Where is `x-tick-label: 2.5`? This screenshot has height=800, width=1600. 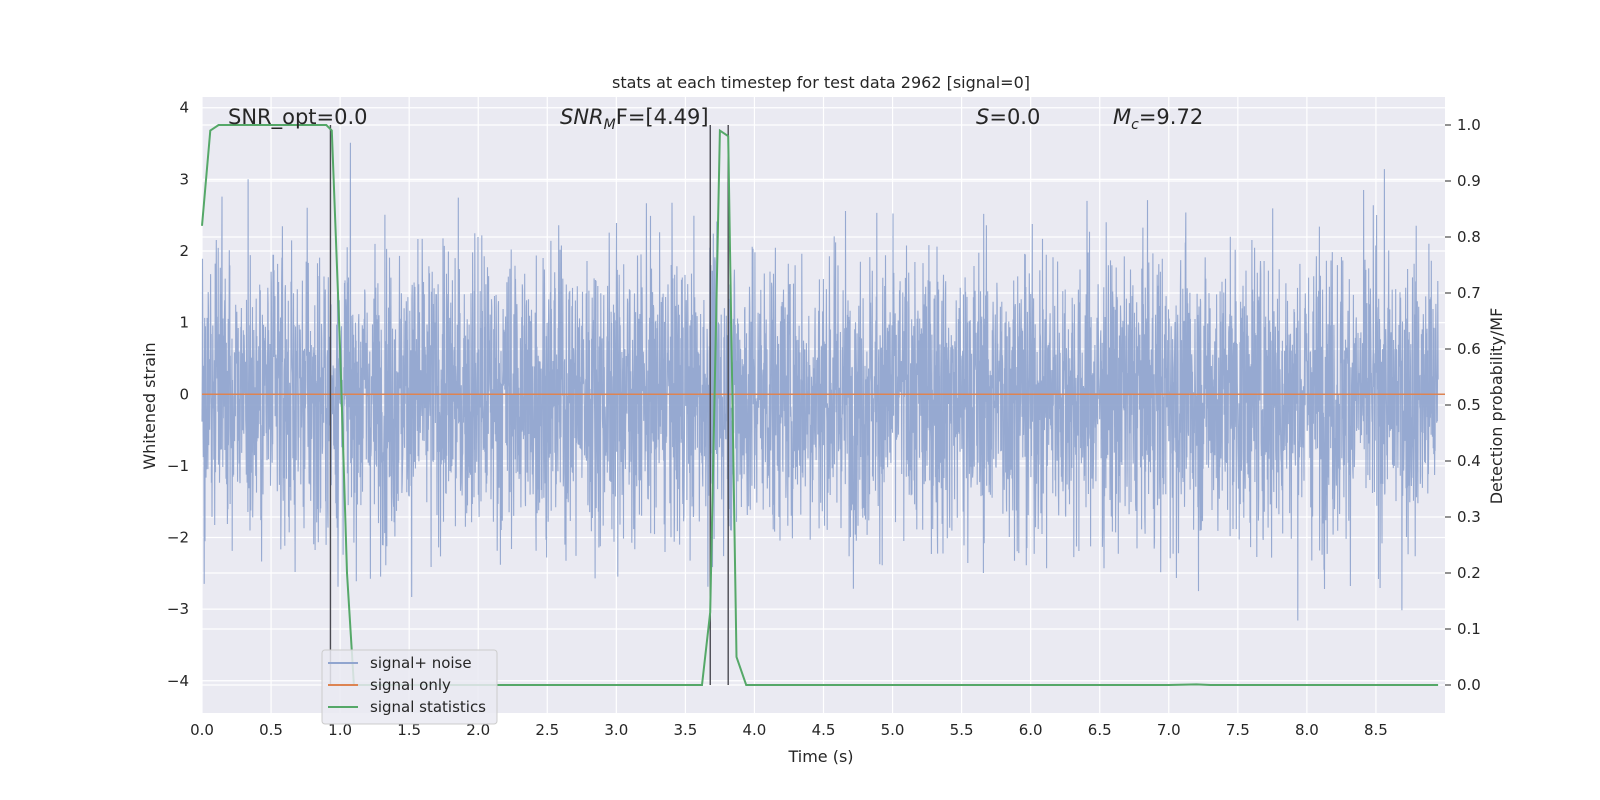 x-tick-label: 2.5 is located at coordinates (547, 730).